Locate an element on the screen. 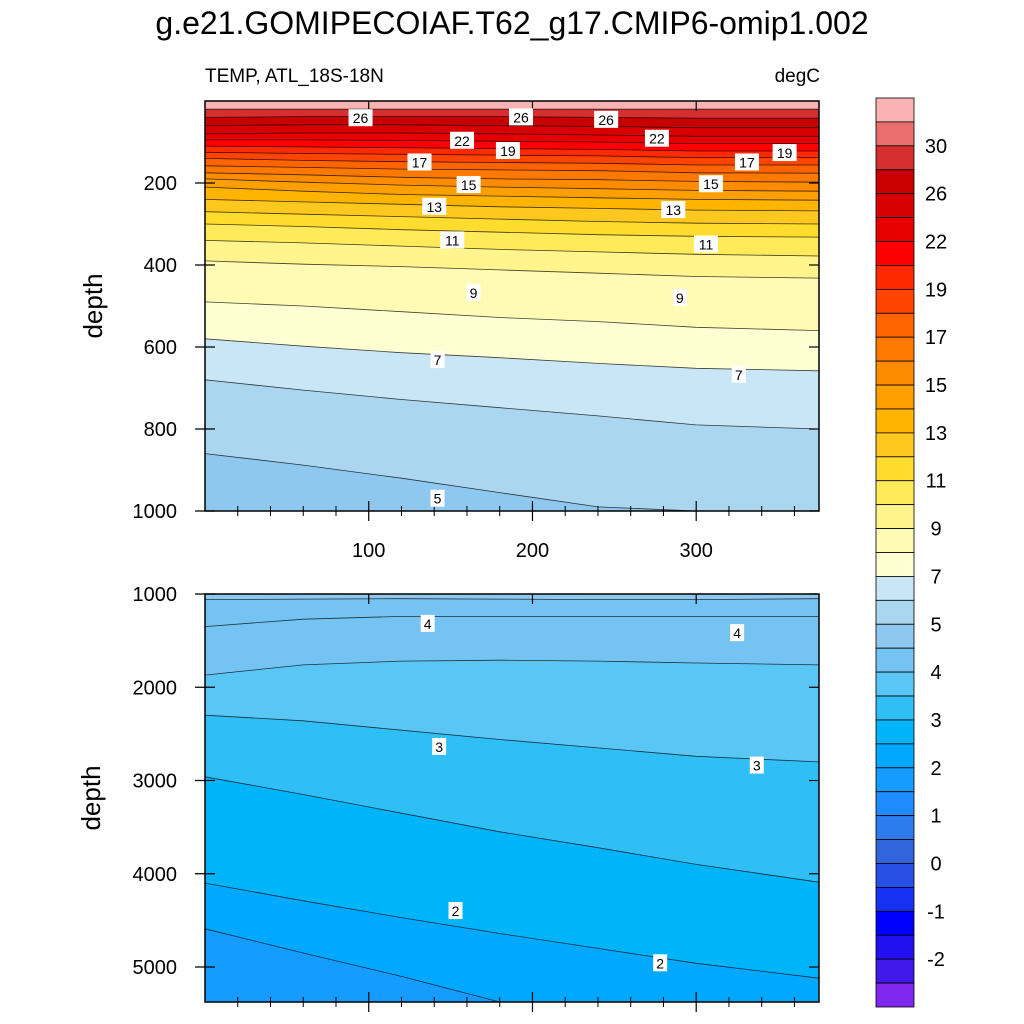  colorbar-label: 1 is located at coordinates (935, 817).